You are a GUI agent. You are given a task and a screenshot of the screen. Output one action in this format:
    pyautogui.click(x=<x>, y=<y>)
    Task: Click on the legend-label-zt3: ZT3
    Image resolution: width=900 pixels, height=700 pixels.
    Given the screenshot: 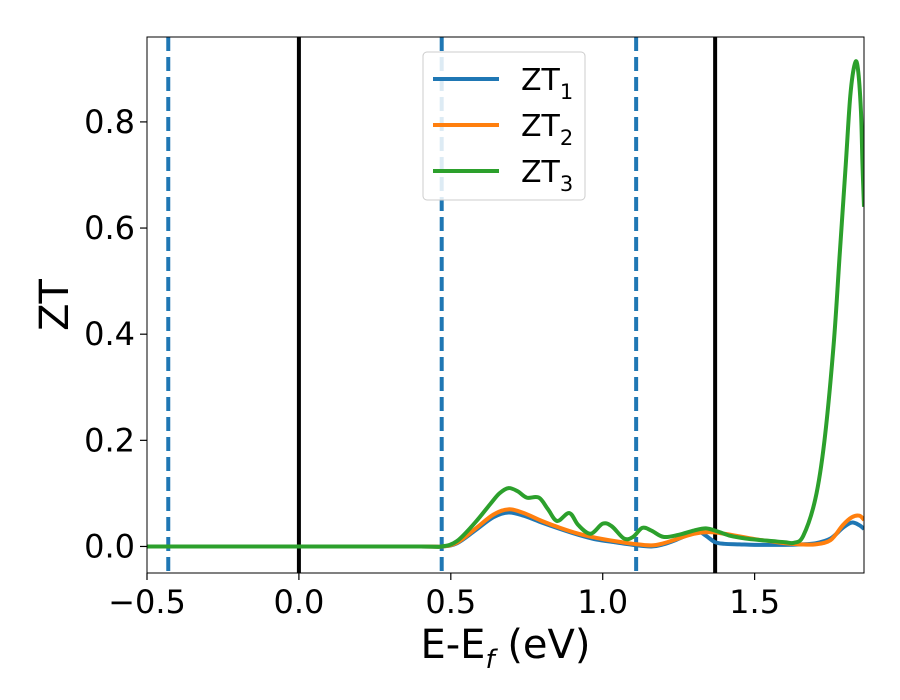 What is the action you would take?
    pyautogui.click(x=547, y=175)
    